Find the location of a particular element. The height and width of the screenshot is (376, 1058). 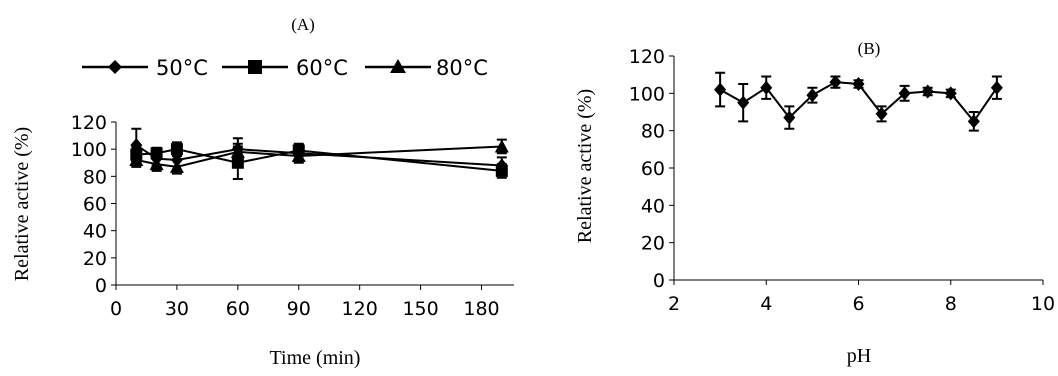

chart-a-y-axis-label: Relative active (%) is located at coordinates (22, 204).